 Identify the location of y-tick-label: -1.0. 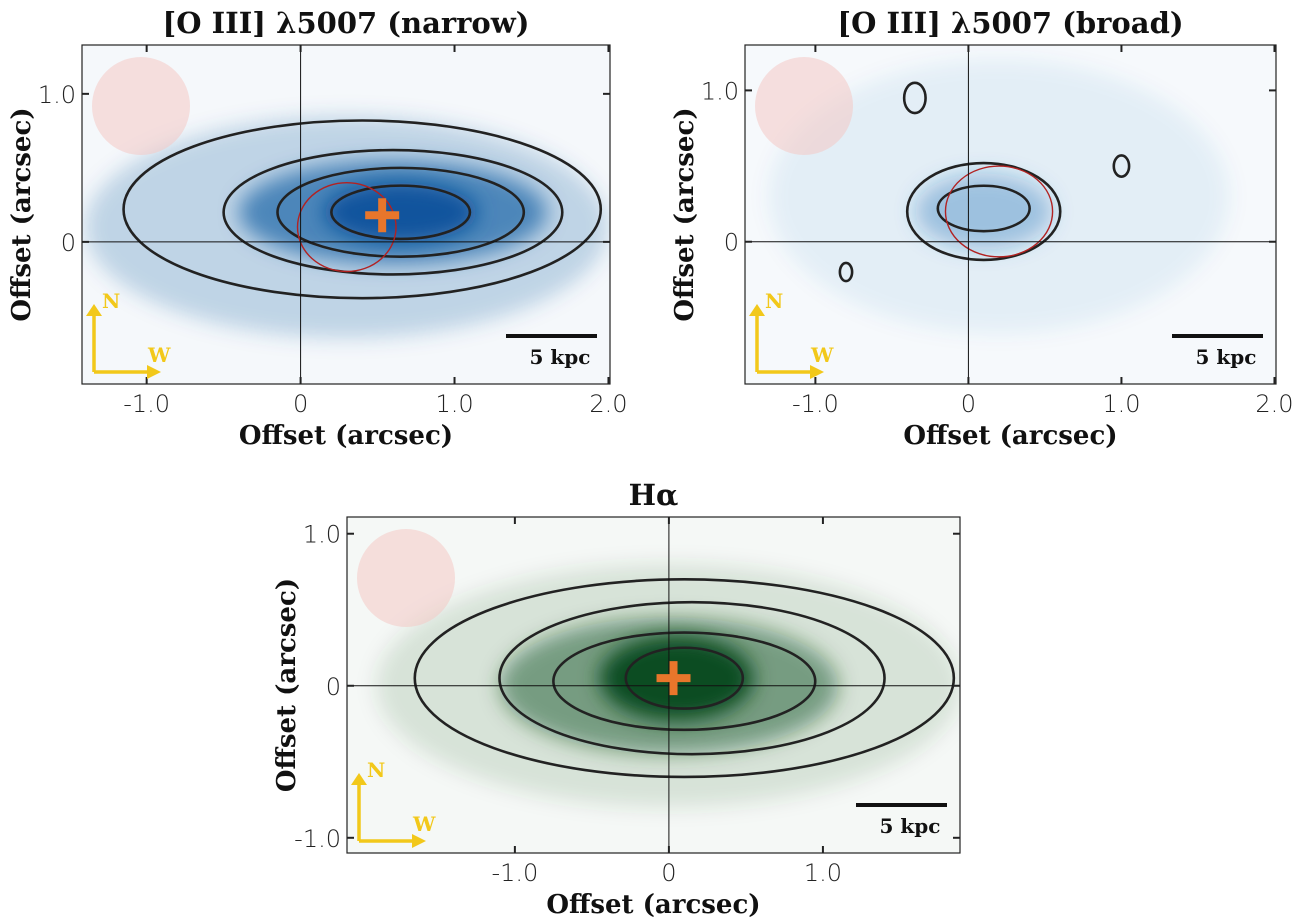
(317, 839).